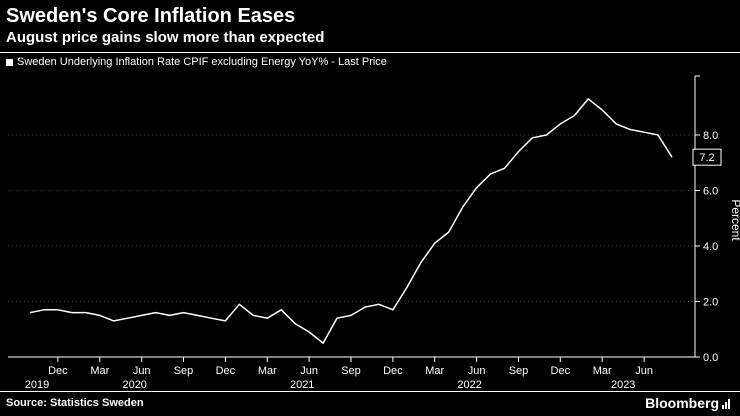  I want to click on svg-text: 6.0, so click(710, 191).